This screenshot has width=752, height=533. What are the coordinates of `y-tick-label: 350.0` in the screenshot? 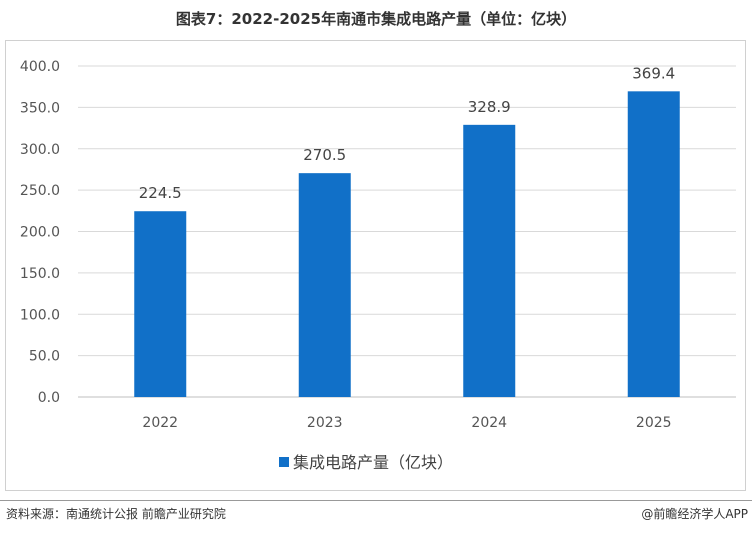 It's located at (40, 108).